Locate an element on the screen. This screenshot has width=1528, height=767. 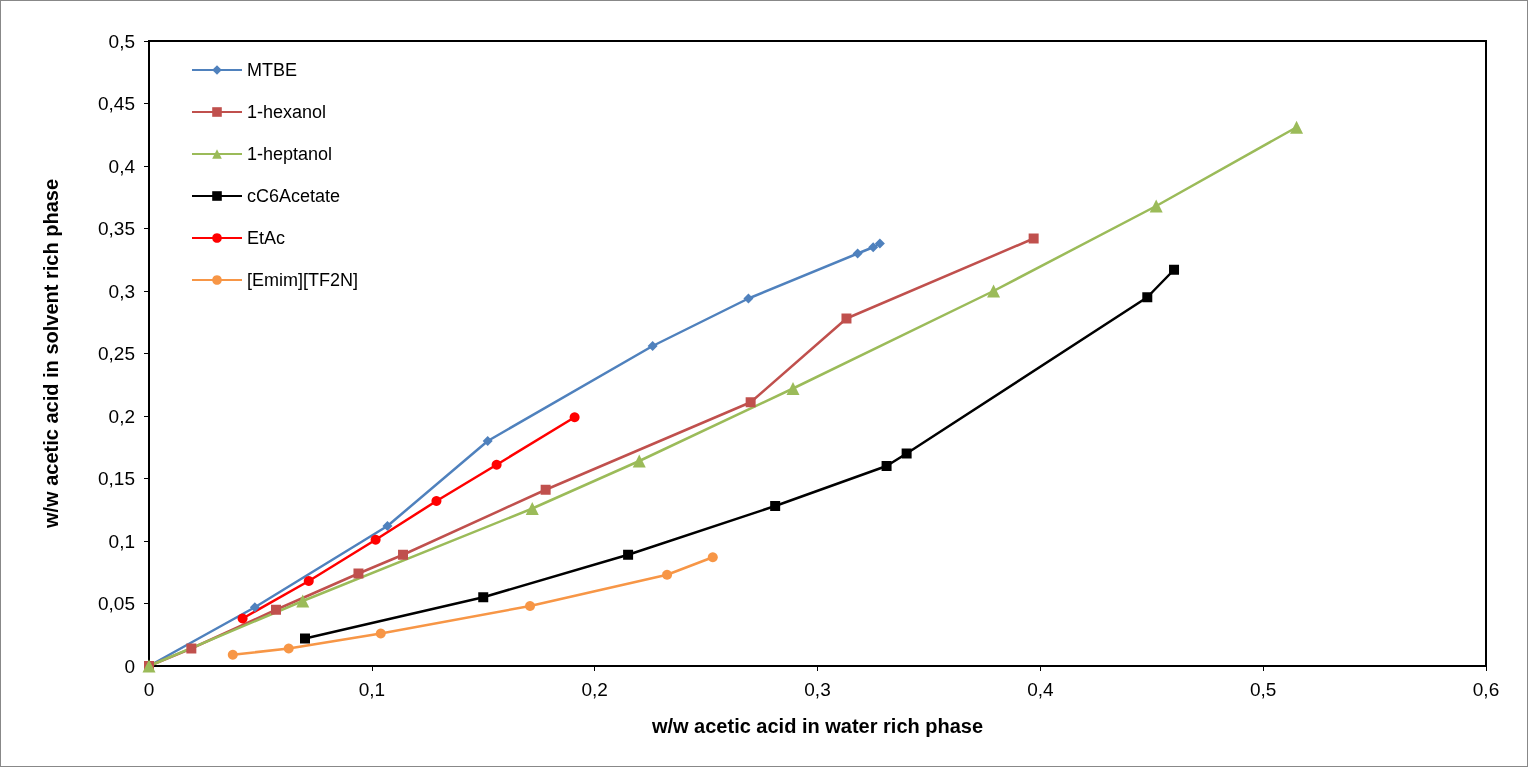
x-tick-label: 0,2 is located at coordinates (594, 689).